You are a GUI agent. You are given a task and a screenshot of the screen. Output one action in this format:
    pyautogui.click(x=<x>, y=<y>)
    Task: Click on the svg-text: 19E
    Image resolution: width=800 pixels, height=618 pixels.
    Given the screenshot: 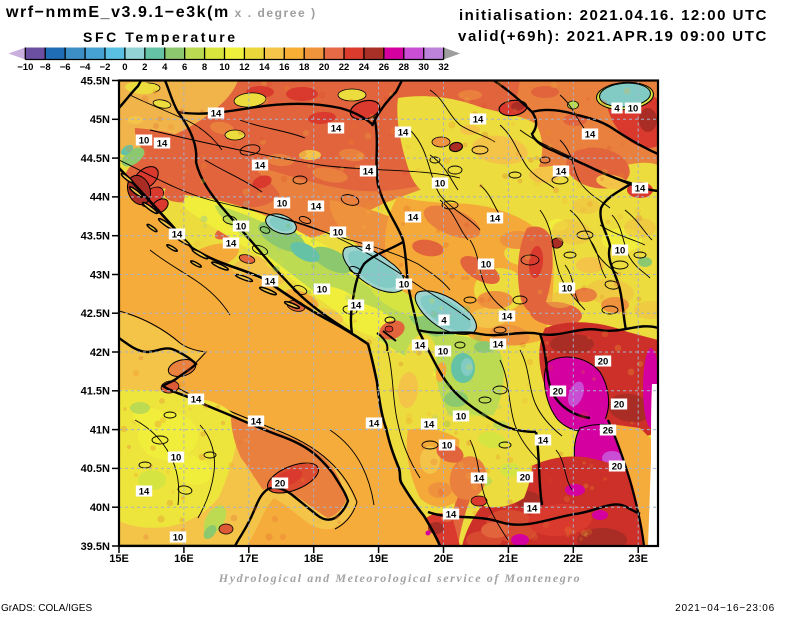 What is the action you would take?
    pyautogui.click(x=379, y=559)
    